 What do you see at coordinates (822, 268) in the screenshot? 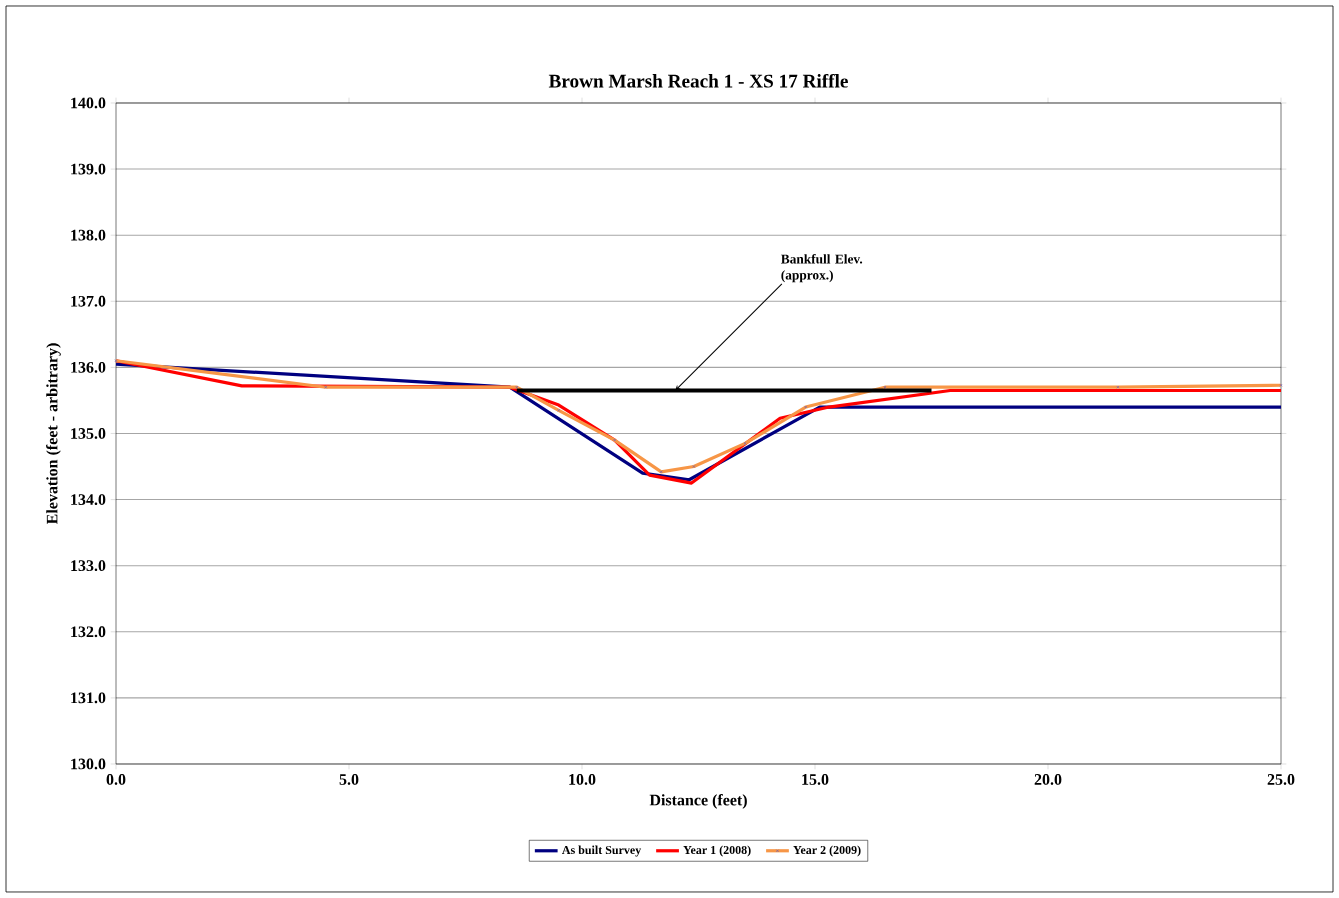
I see `annotation: Bankfull Elev. (approx.)` at bounding box center [822, 268].